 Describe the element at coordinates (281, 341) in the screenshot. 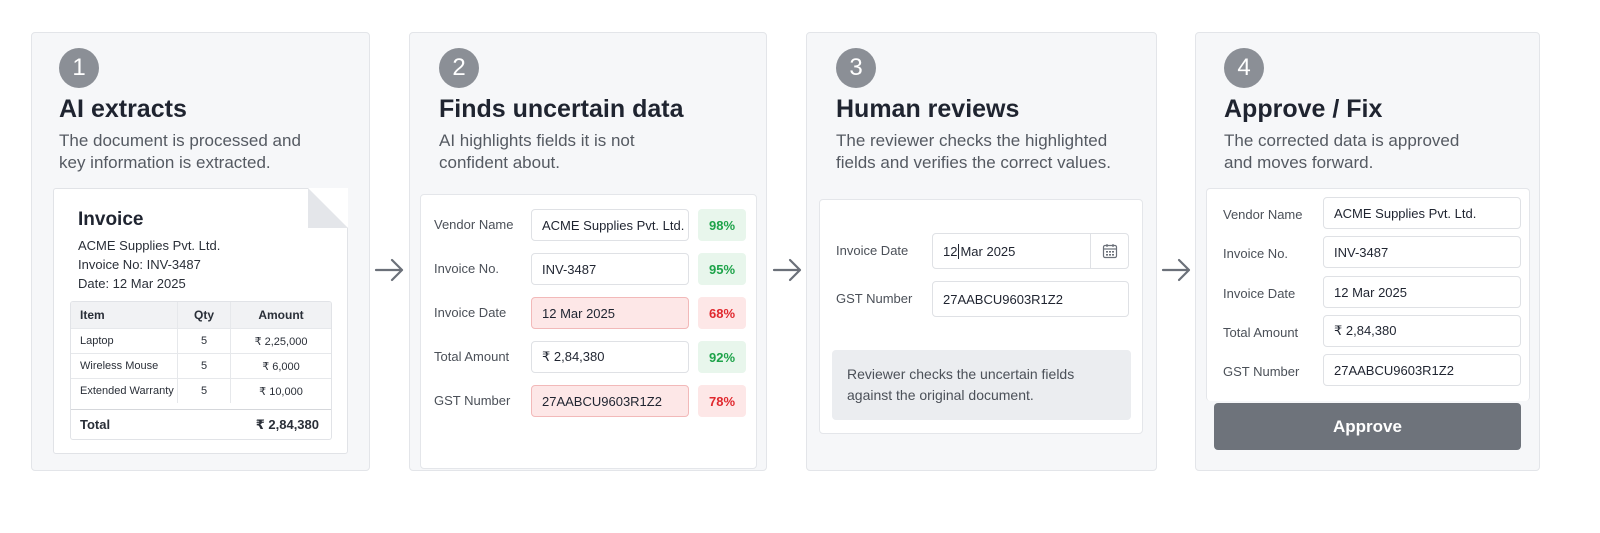

I see `table-cell: ₹ 2,25,000` at that location.